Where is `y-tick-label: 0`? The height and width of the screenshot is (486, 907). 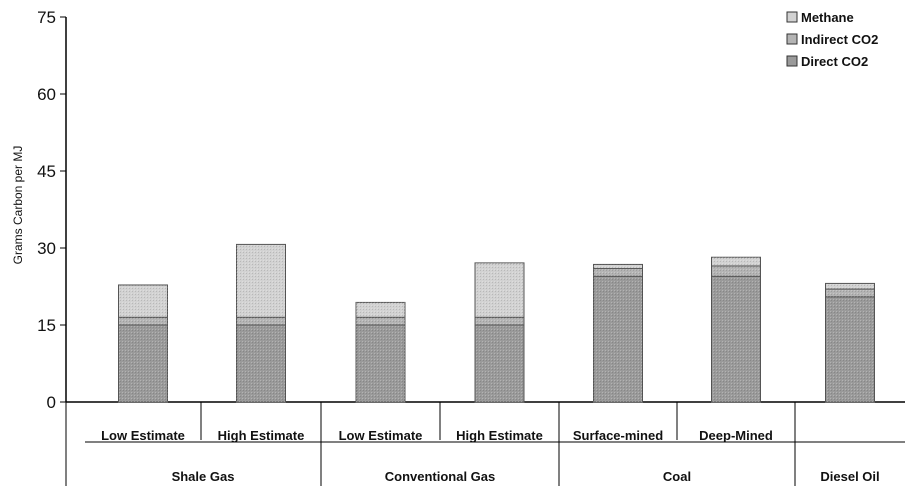
y-tick-label: 0 is located at coordinates (51, 402).